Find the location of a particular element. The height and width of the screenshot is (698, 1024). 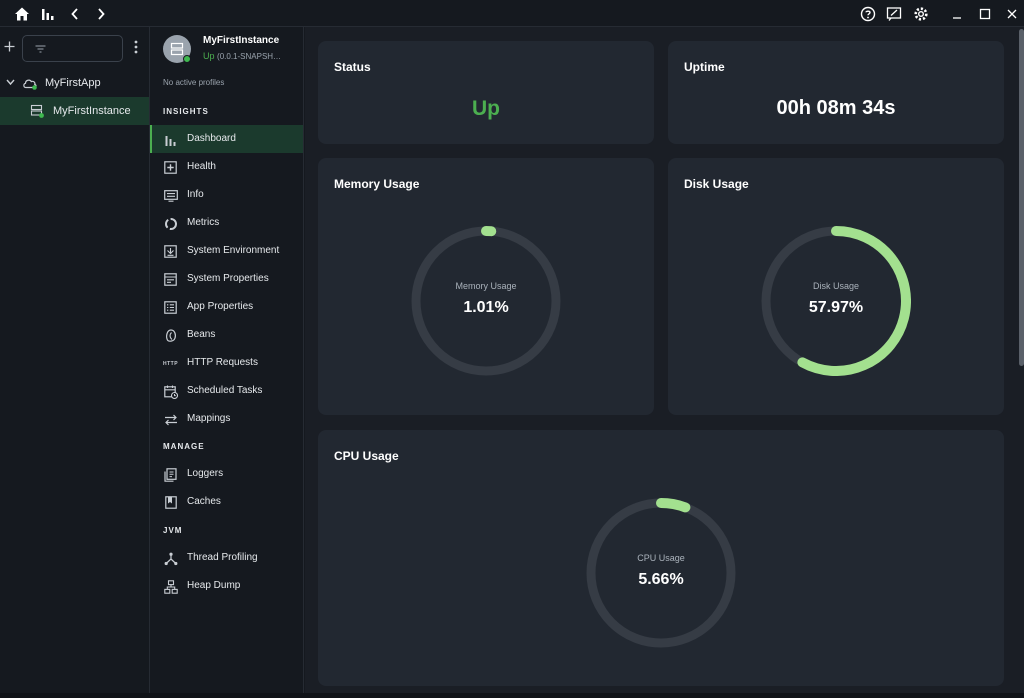

back-arrow-icon is located at coordinates (75, 14).